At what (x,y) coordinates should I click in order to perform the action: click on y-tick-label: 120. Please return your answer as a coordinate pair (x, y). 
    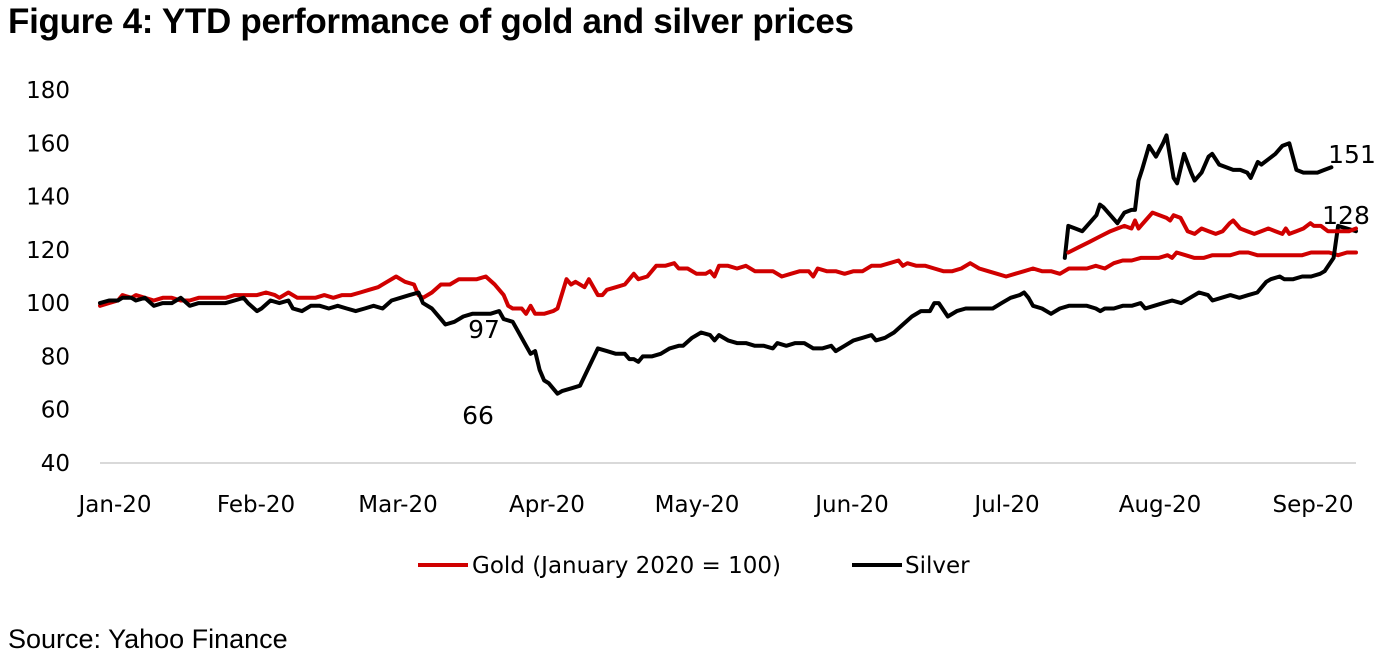
    Looking at the image, I should click on (48, 251).